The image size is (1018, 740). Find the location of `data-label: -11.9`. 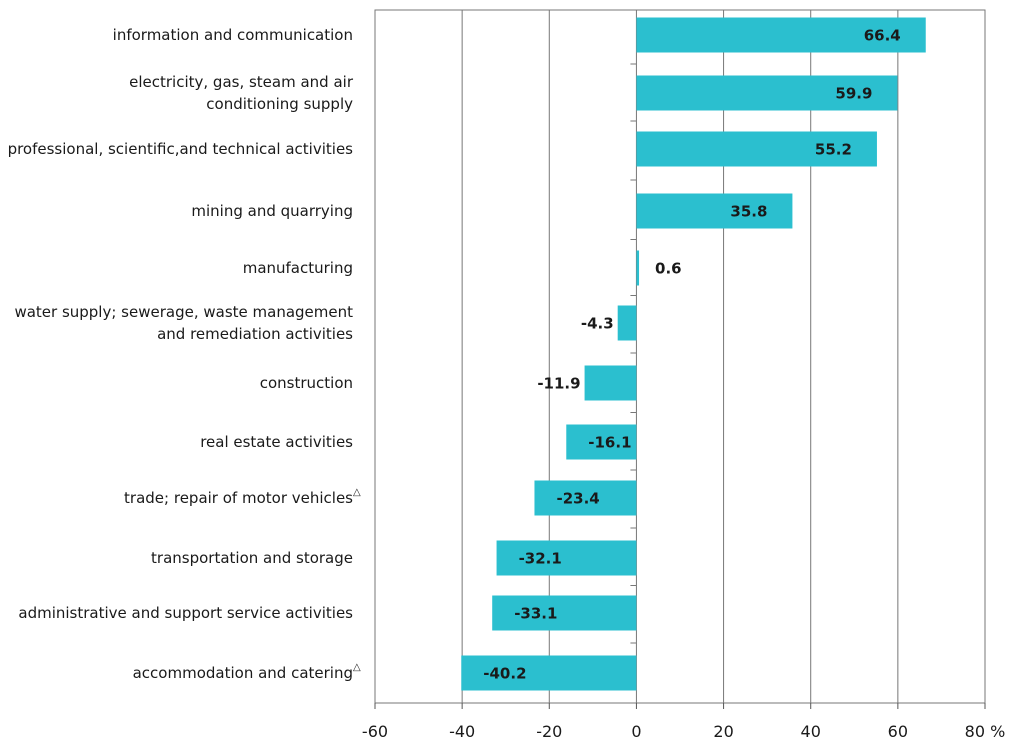

data-label: -11.9 is located at coordinates (558, 384).